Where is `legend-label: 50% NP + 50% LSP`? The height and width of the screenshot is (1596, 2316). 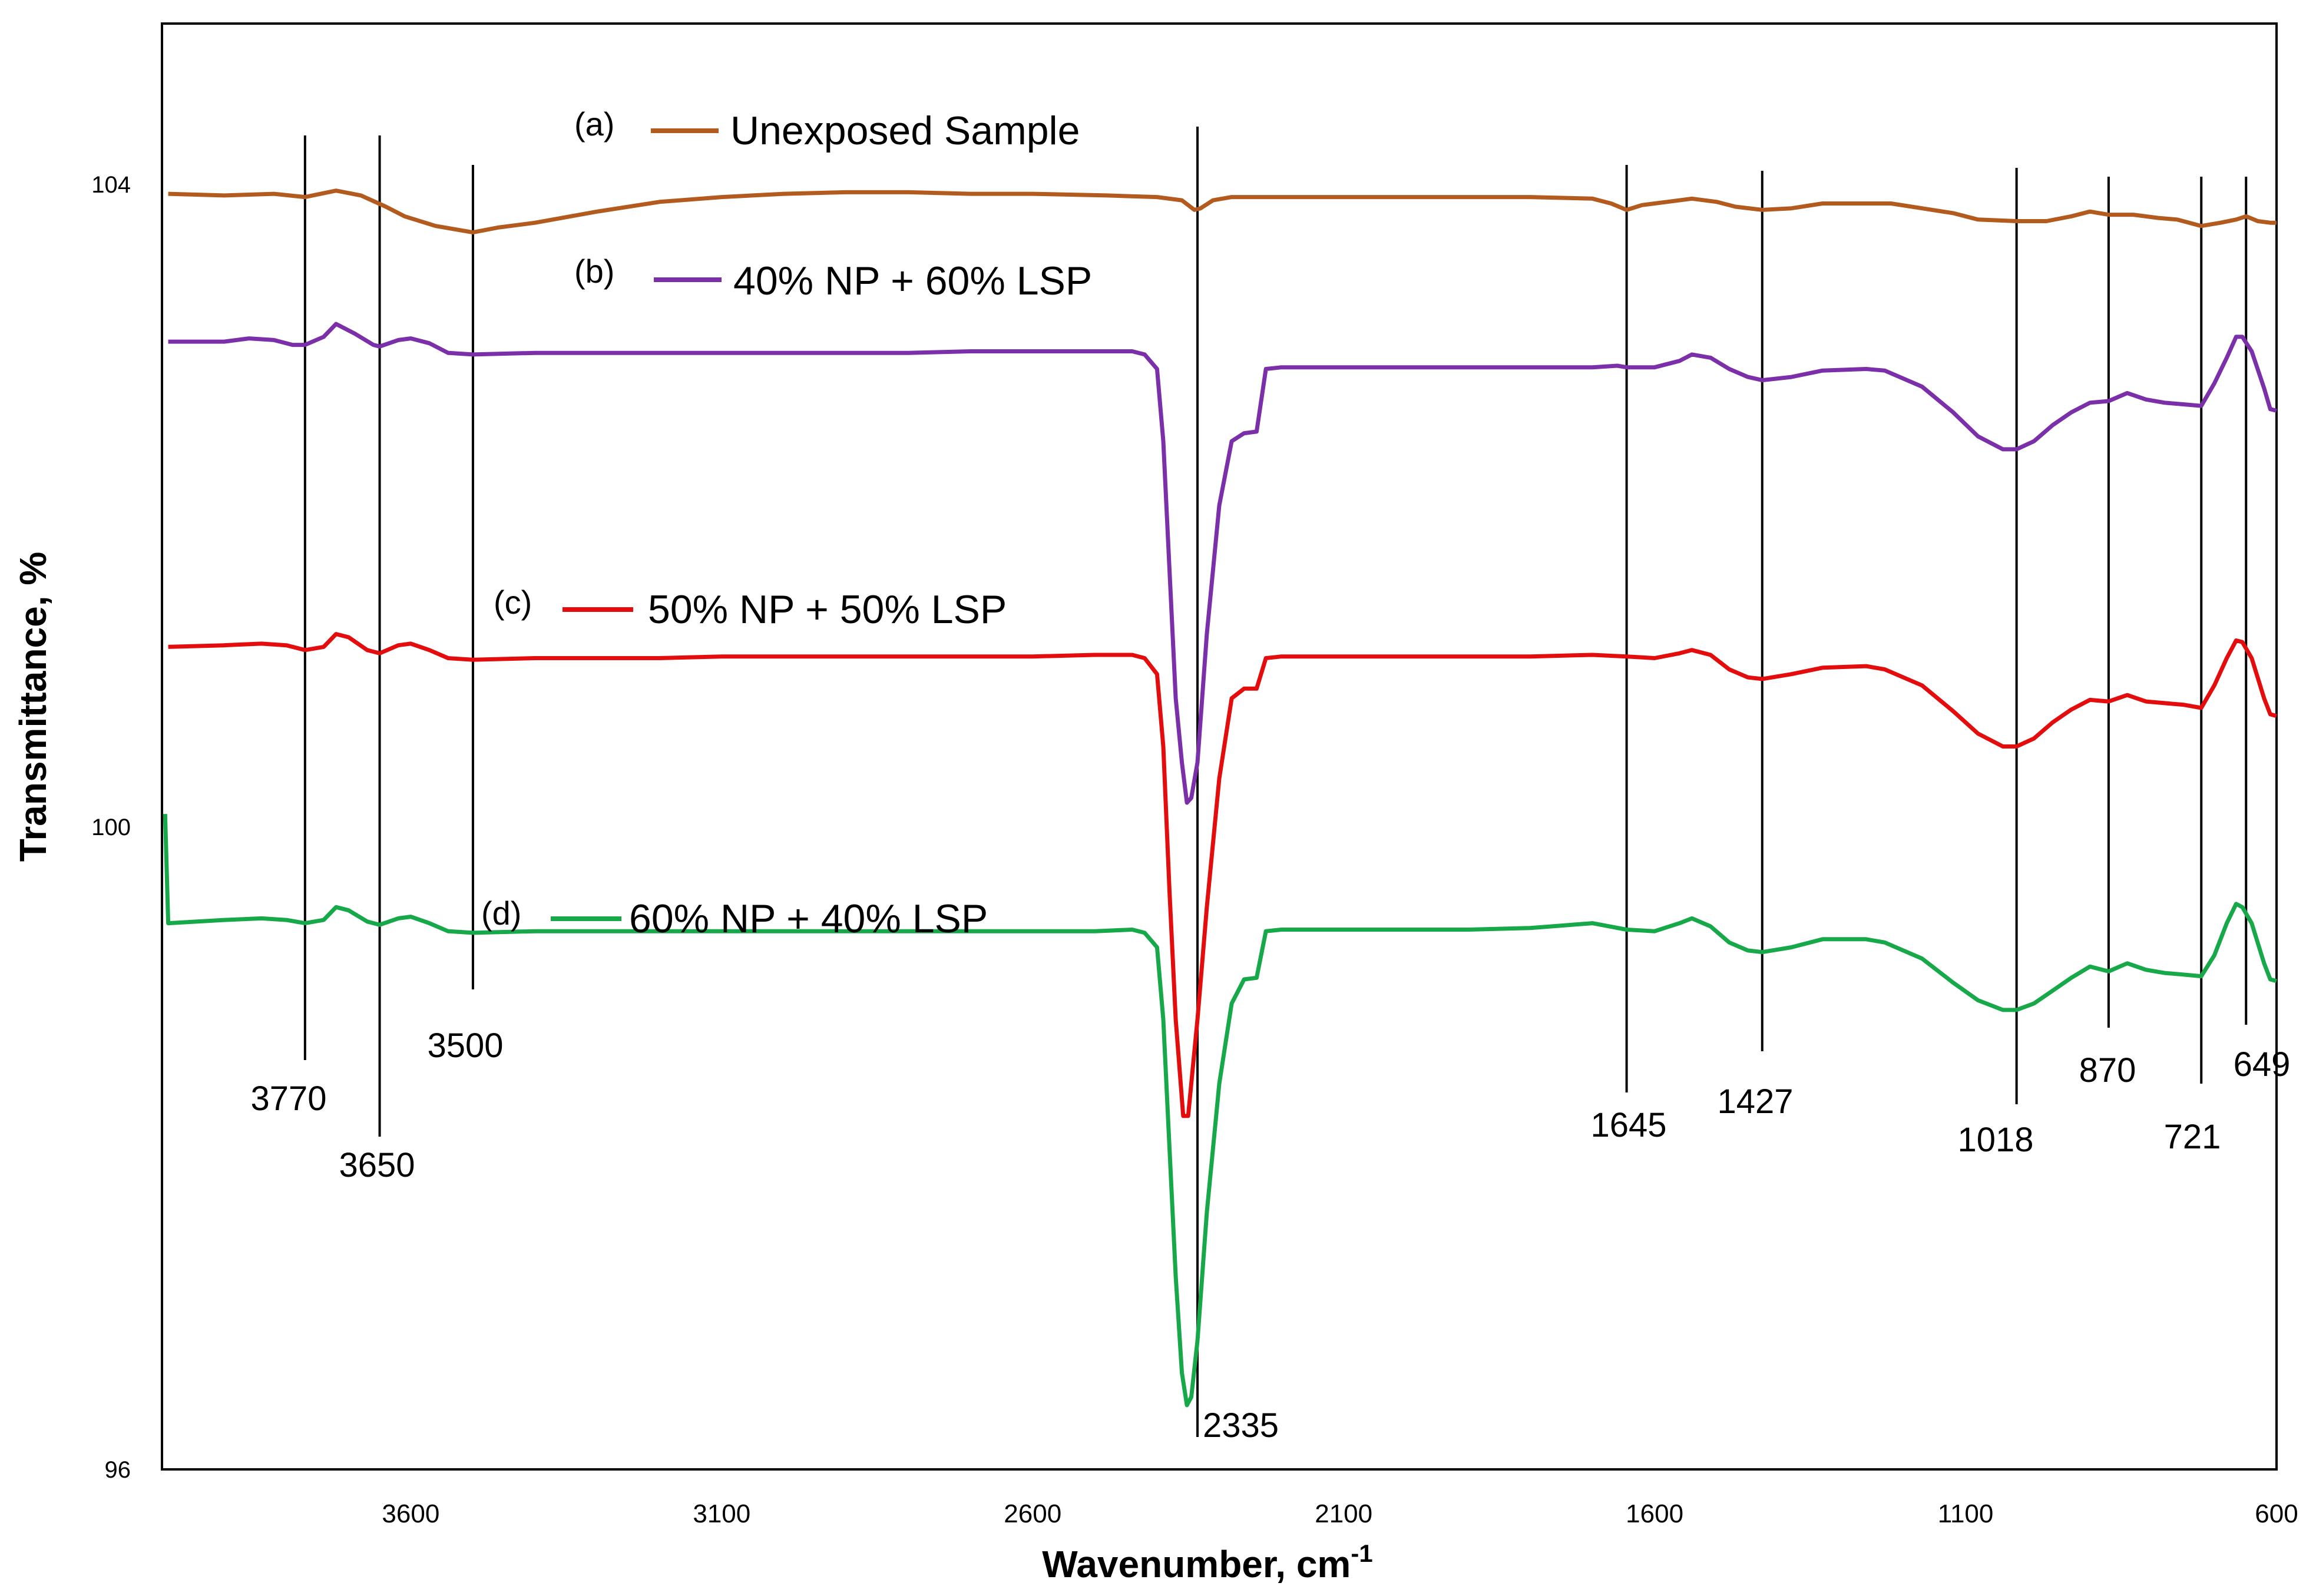 legend-label: 50% NP + 50% LSP is located at coordinates (828, 610).